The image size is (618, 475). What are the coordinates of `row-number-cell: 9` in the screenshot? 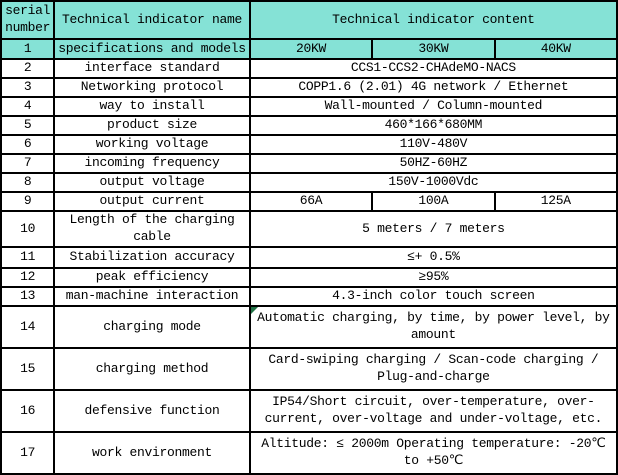 It's located at (28, 201).